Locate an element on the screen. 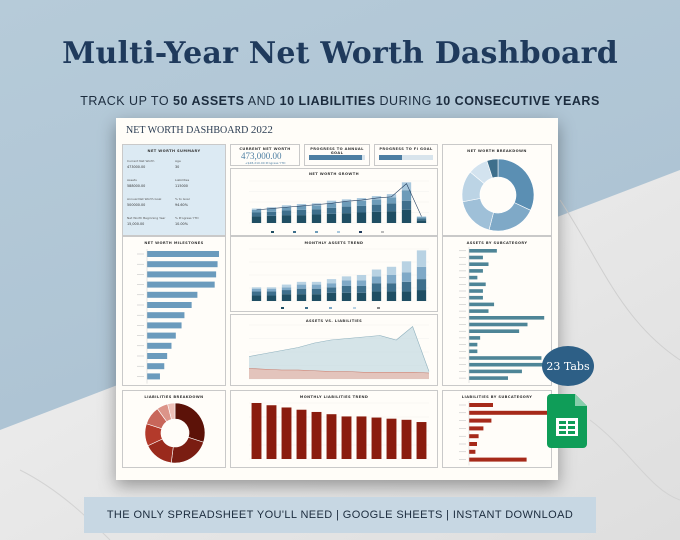 The image size is (680, 540). liabilities-by-subcategory-panel: LIABILITIES BY SUBCATEGORY is located at coordinates (497, 429).